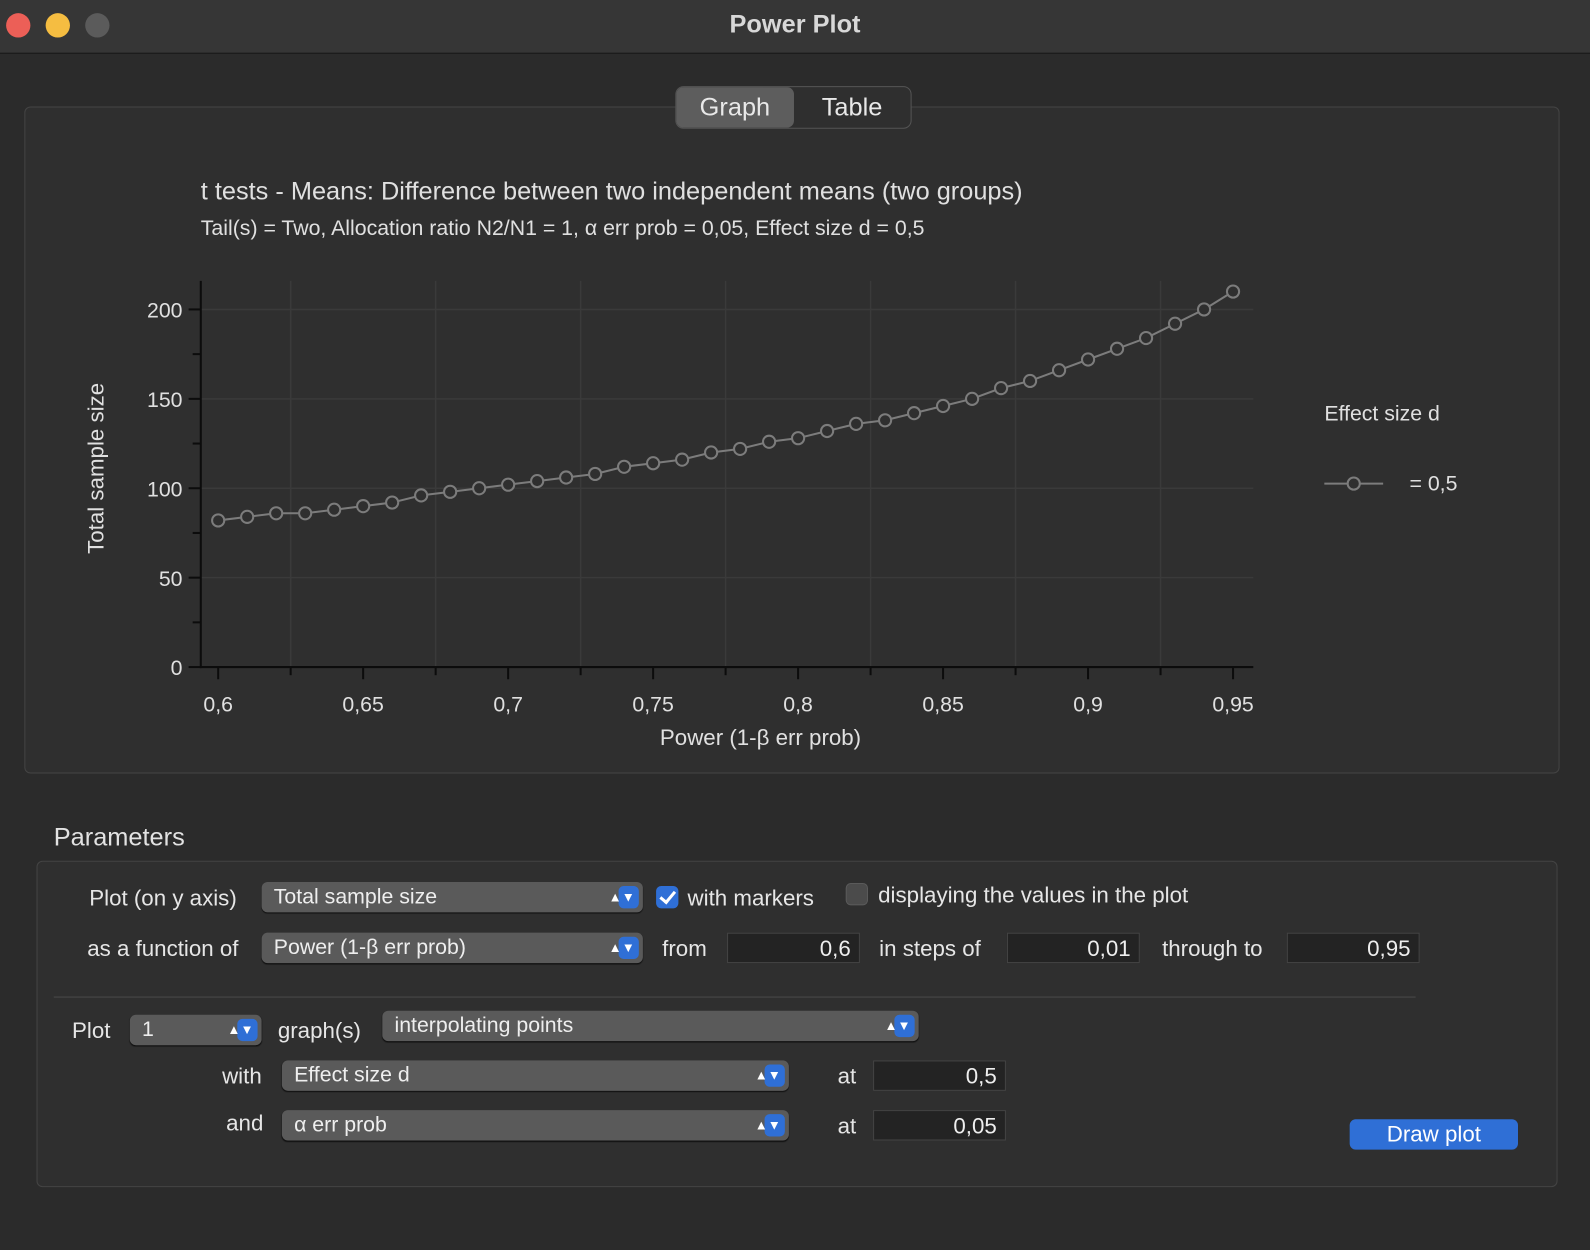  Describe the element at coordinates (369, 947) in the screenshot. I see `dropdown-value: Power (1-β err prob)` at that location.